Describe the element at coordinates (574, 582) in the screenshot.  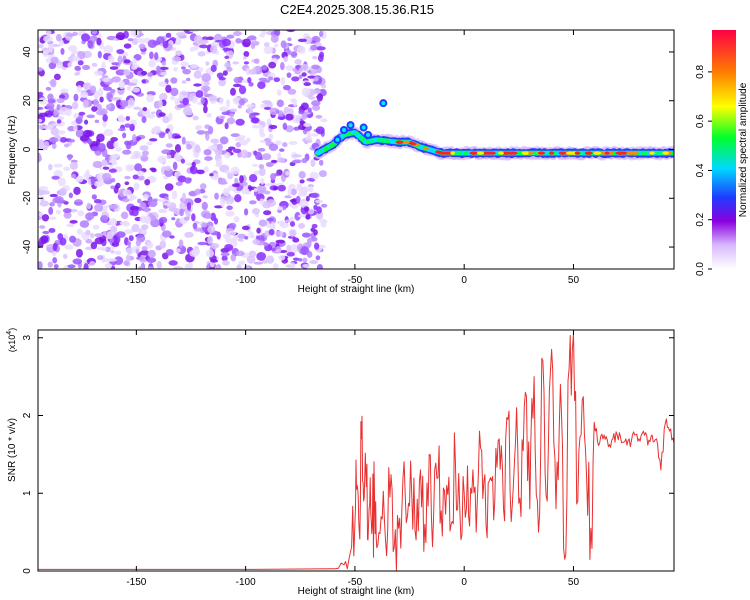
I see `x-tick-label: 50` at that location.